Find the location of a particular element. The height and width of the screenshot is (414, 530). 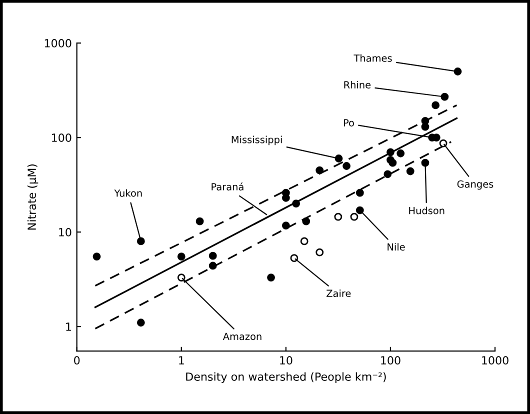

annotation: Hudson is located at coordinates (426, 210).